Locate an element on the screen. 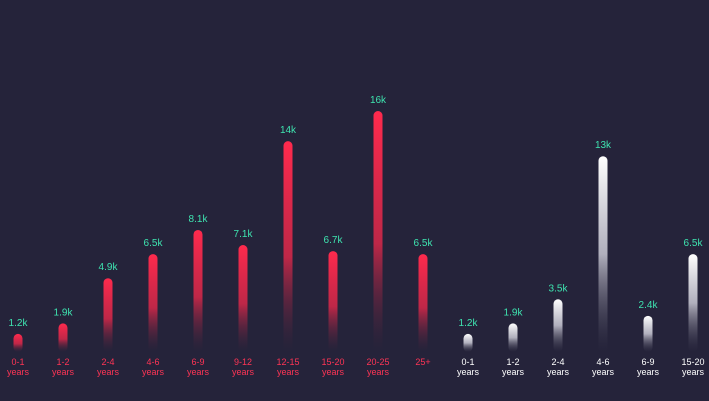  category-label-2-3-line-2: years is located at coordinates (558, 372).